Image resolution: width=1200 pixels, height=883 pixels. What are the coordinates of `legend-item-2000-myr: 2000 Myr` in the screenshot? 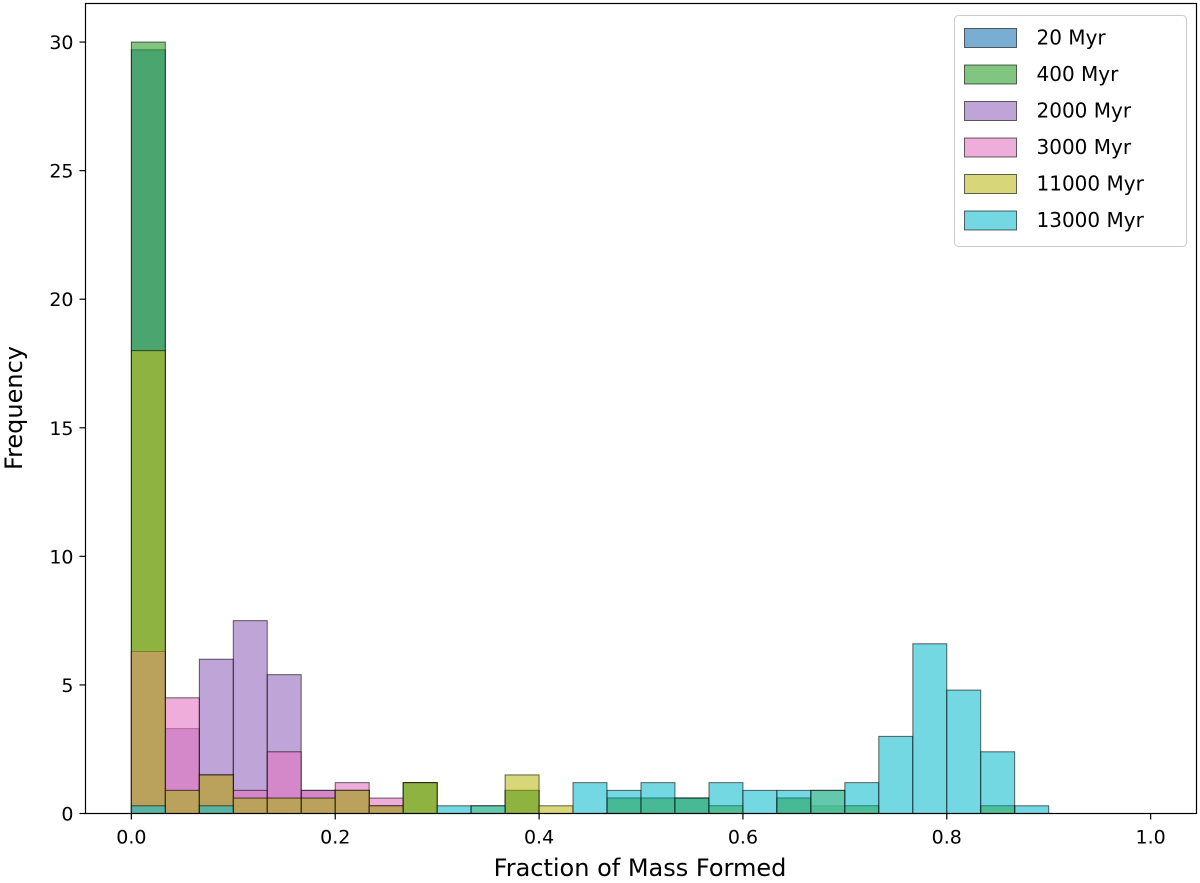 It's located at (1048, 111).